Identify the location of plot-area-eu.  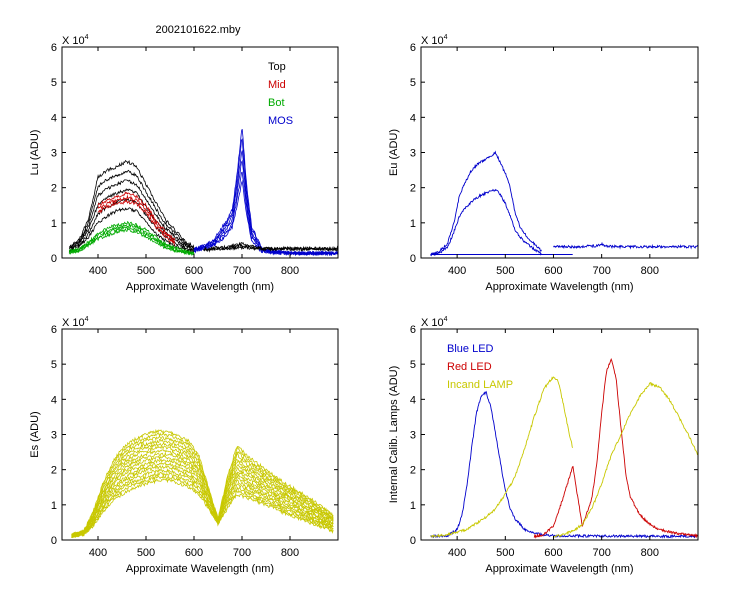
(564, 203).